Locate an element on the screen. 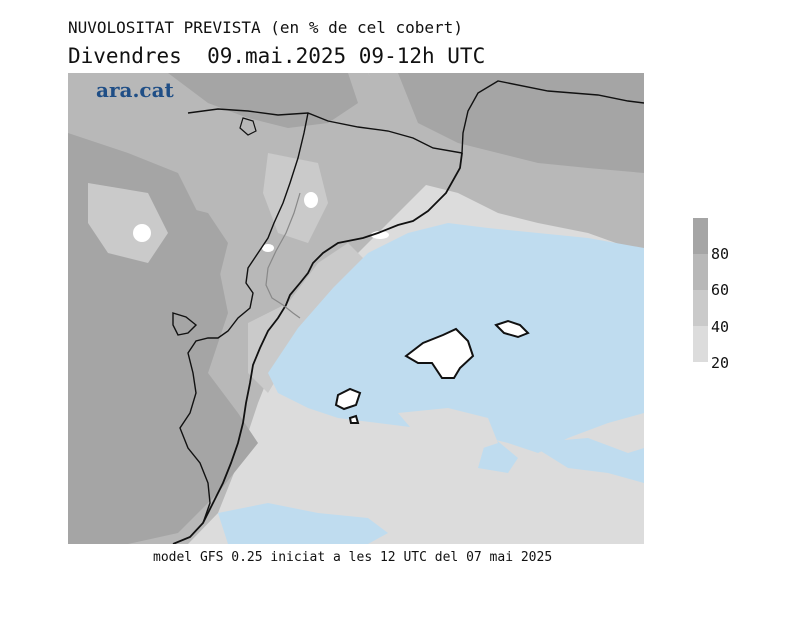  clear-spot-west is located at coordinates (142, 233).